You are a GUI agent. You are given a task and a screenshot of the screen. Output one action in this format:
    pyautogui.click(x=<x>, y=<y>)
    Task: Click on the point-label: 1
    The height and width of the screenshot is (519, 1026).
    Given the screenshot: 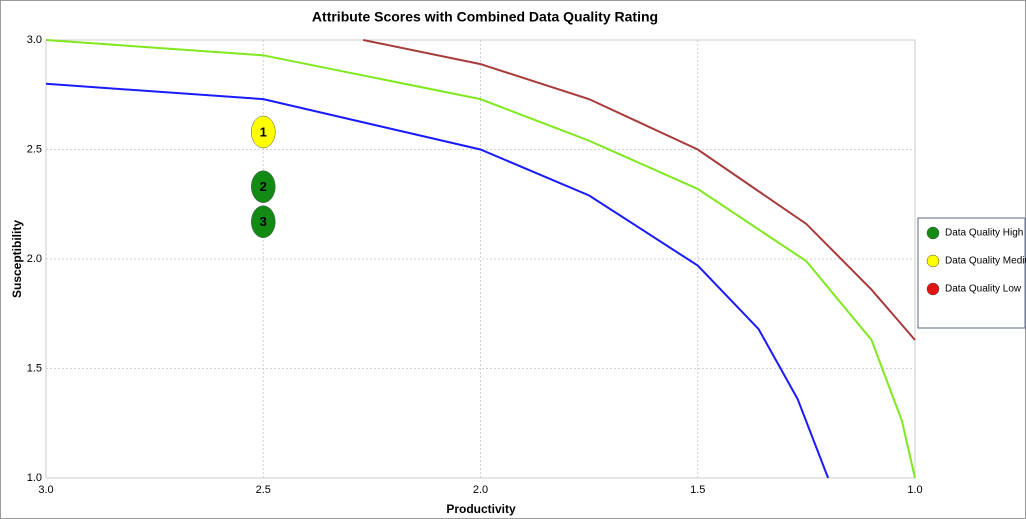 What is the action you would take?
    pyautogui.click(x=263, y=131)
    